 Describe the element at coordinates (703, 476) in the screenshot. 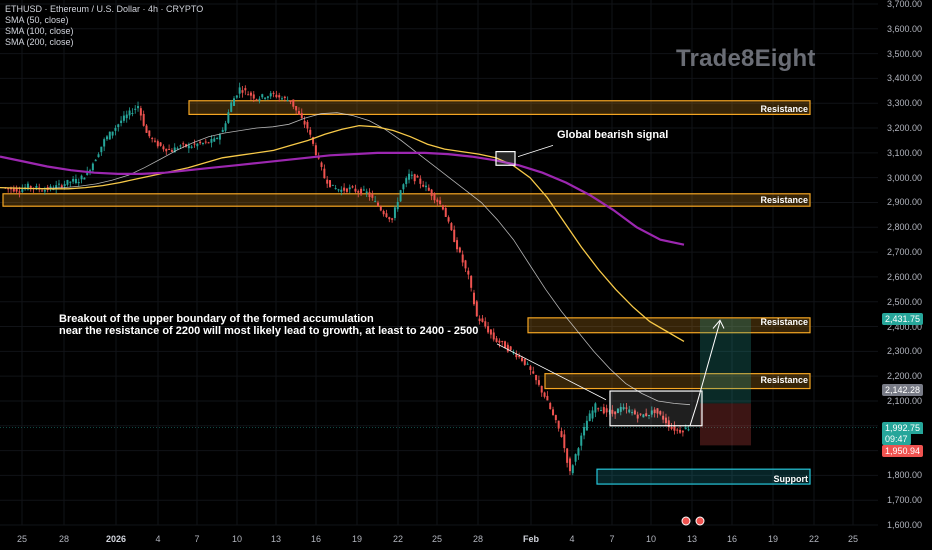

I see `support-zone` at that location.